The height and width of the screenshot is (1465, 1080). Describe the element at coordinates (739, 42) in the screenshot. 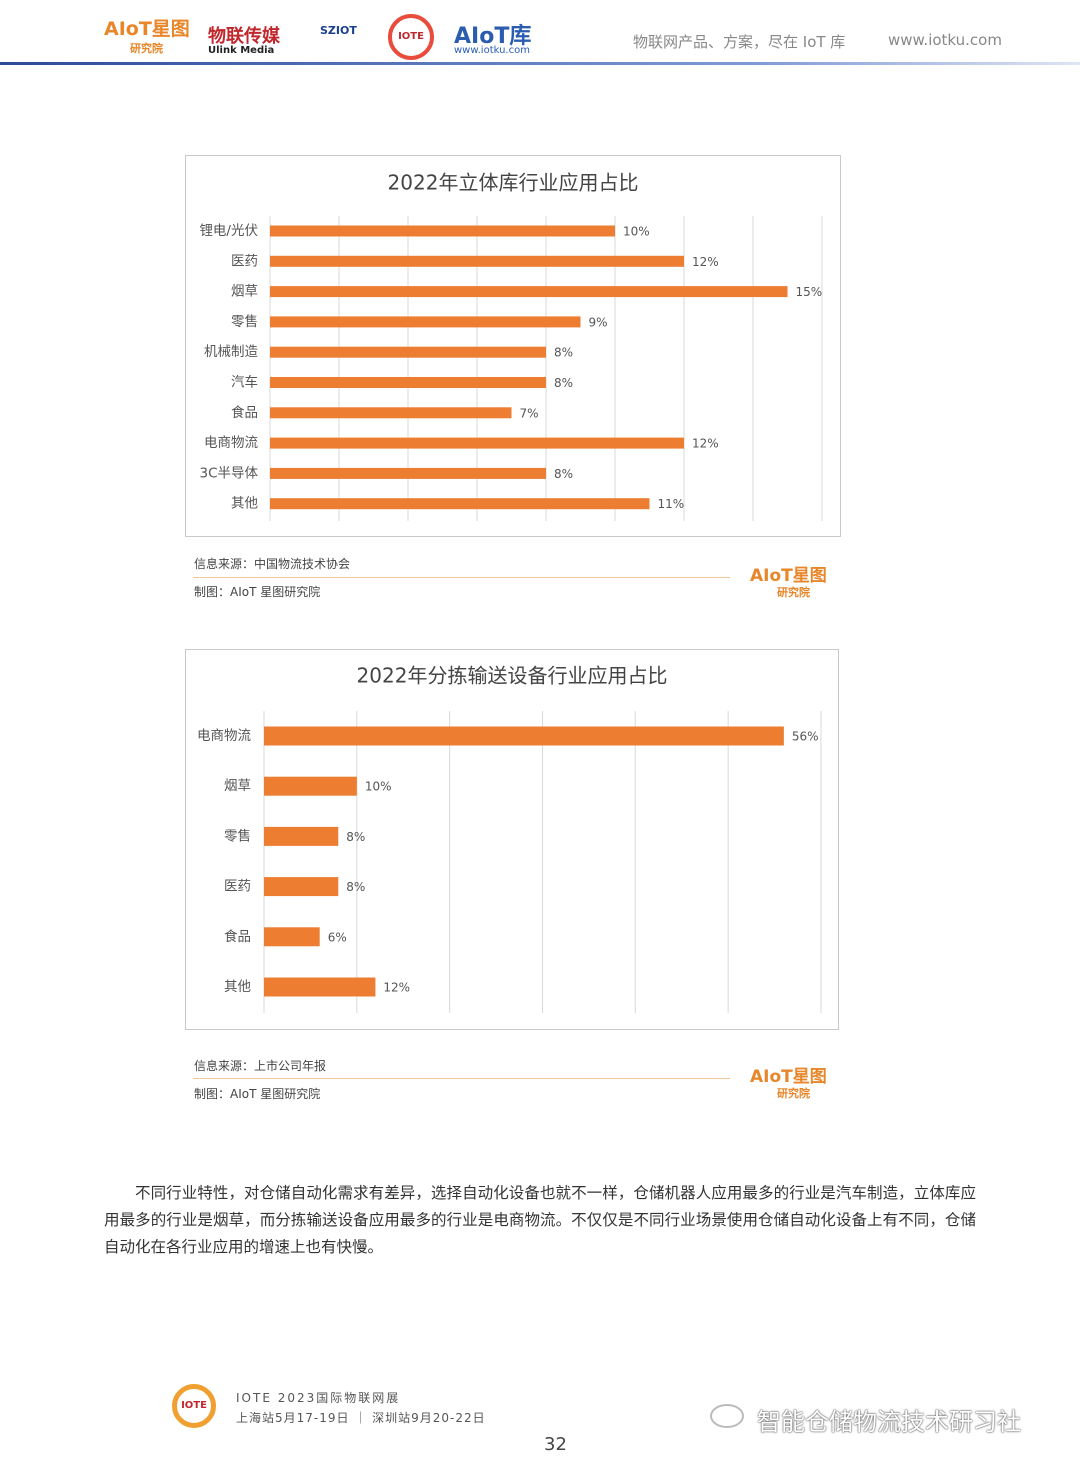

I see `slogan: 物联网产品、方案，尽在 IoT 库` at that location.